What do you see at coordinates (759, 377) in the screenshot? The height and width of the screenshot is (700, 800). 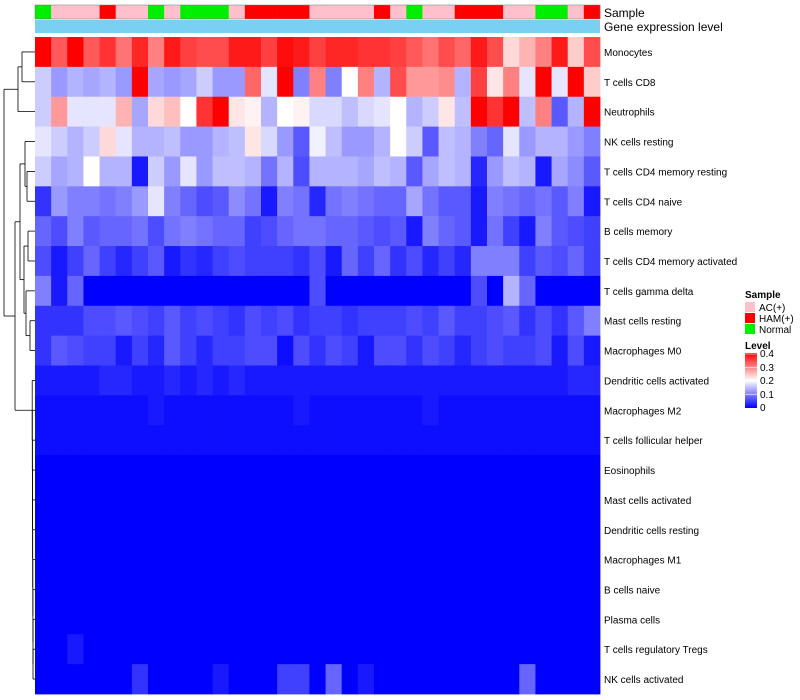 I see `legend-level: Level 0.4 0.3 0.2 0.1 0` at bounding box center [759, 377].